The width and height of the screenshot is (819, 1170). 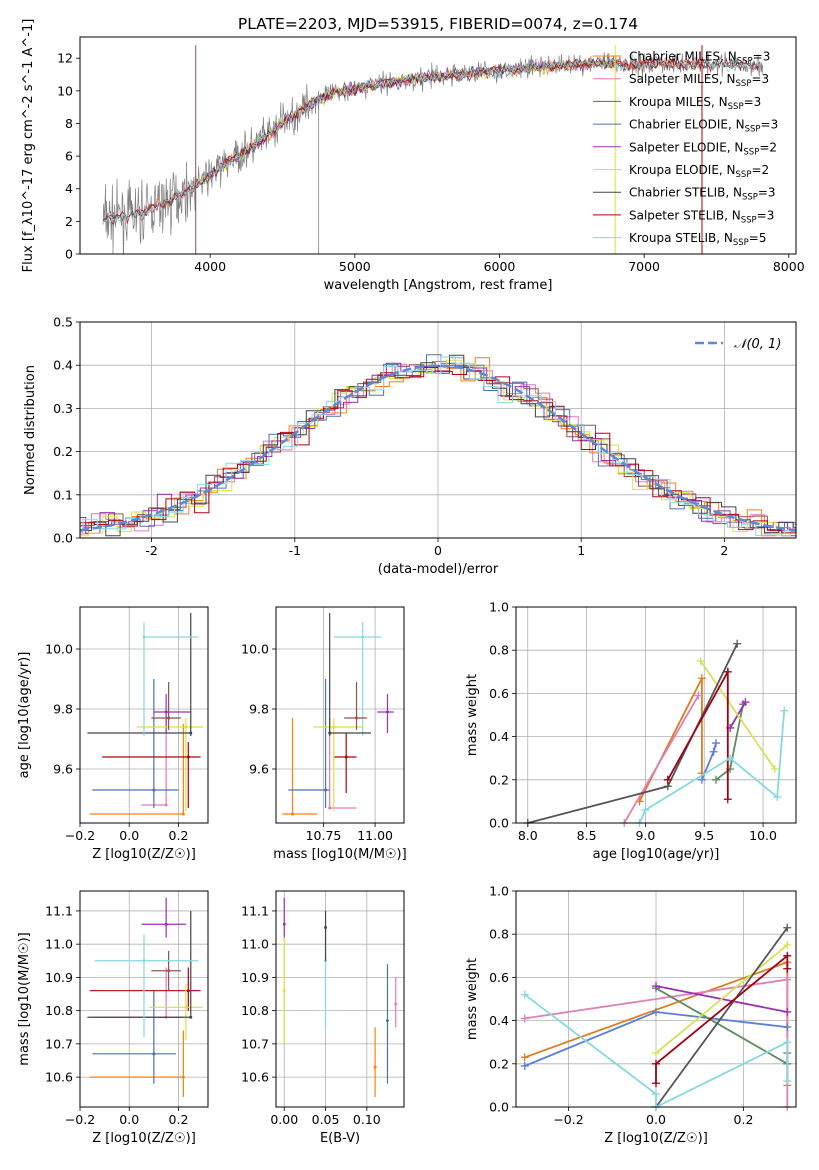 I want to click on y-tick-label: 10.0, so click(x=59, y=649).